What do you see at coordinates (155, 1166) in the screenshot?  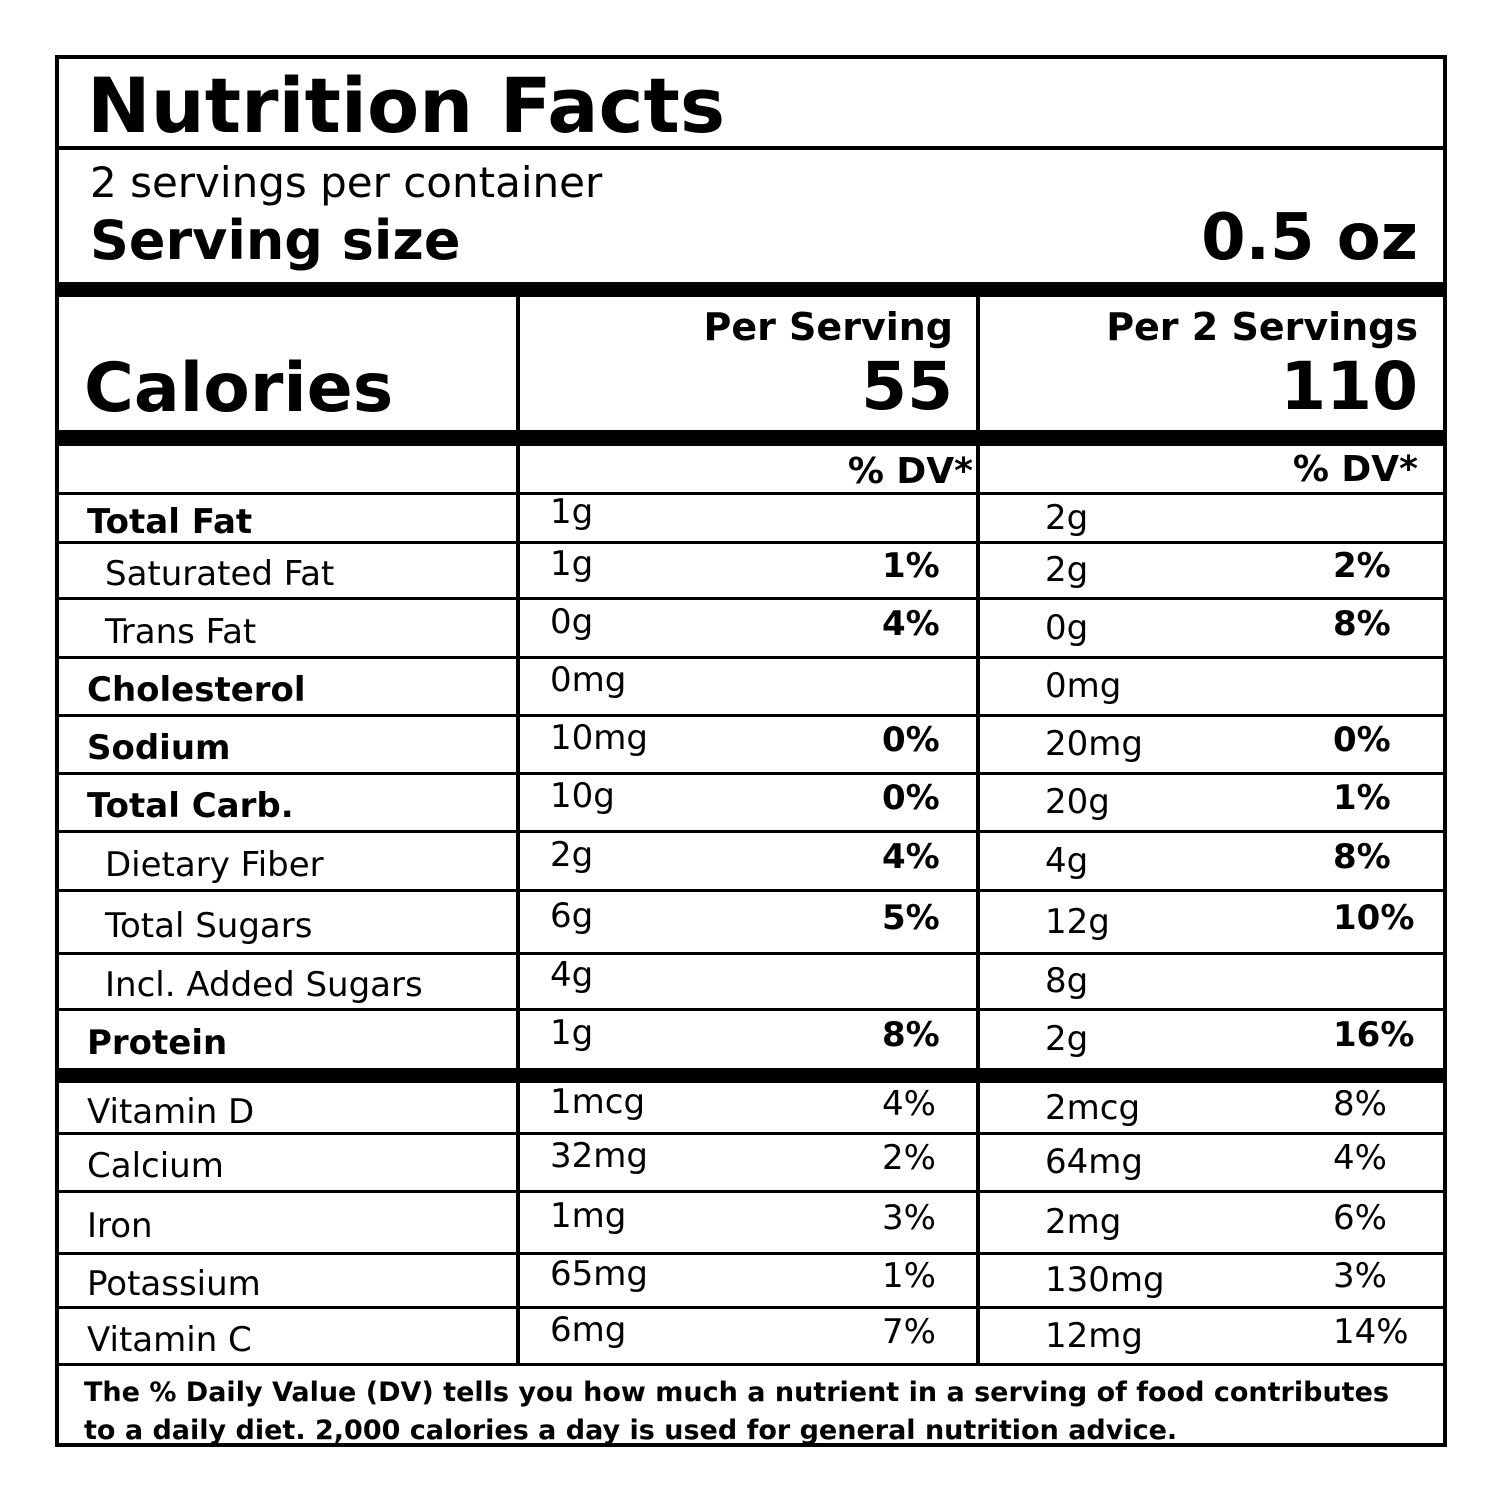 I see `nutrient-name: Calcium` at bounding box center [155, 1166].